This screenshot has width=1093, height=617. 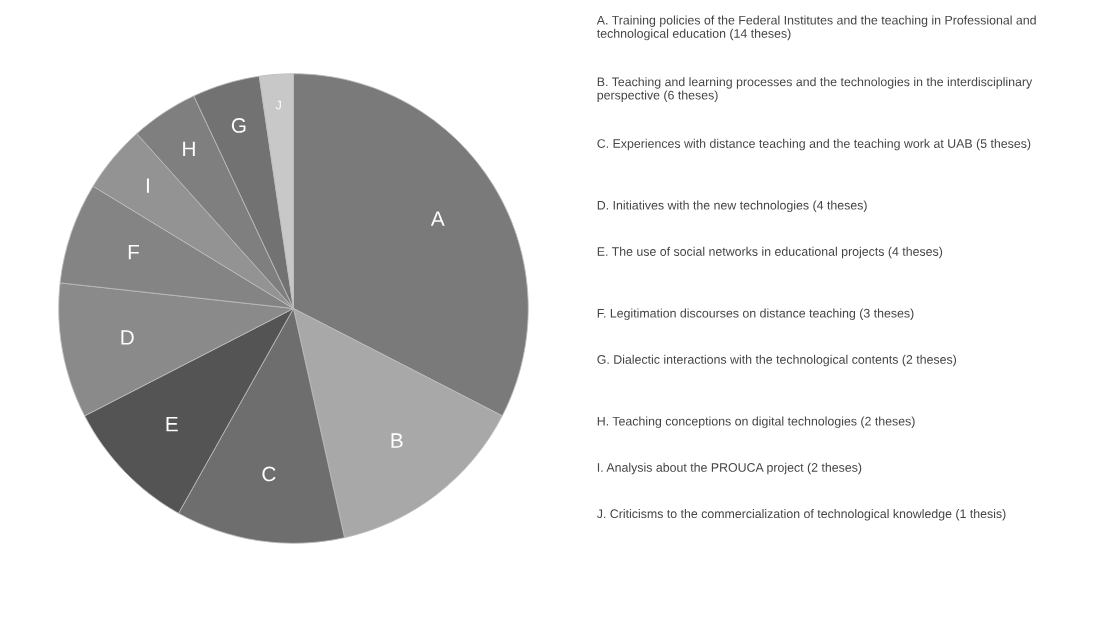 What do you see at coordinates (814, 144) in the screenshot?
I see `text: C. Experiences with distance teaching and the teaching work at UAB (5 theses)` at bounding box center [814, 144].